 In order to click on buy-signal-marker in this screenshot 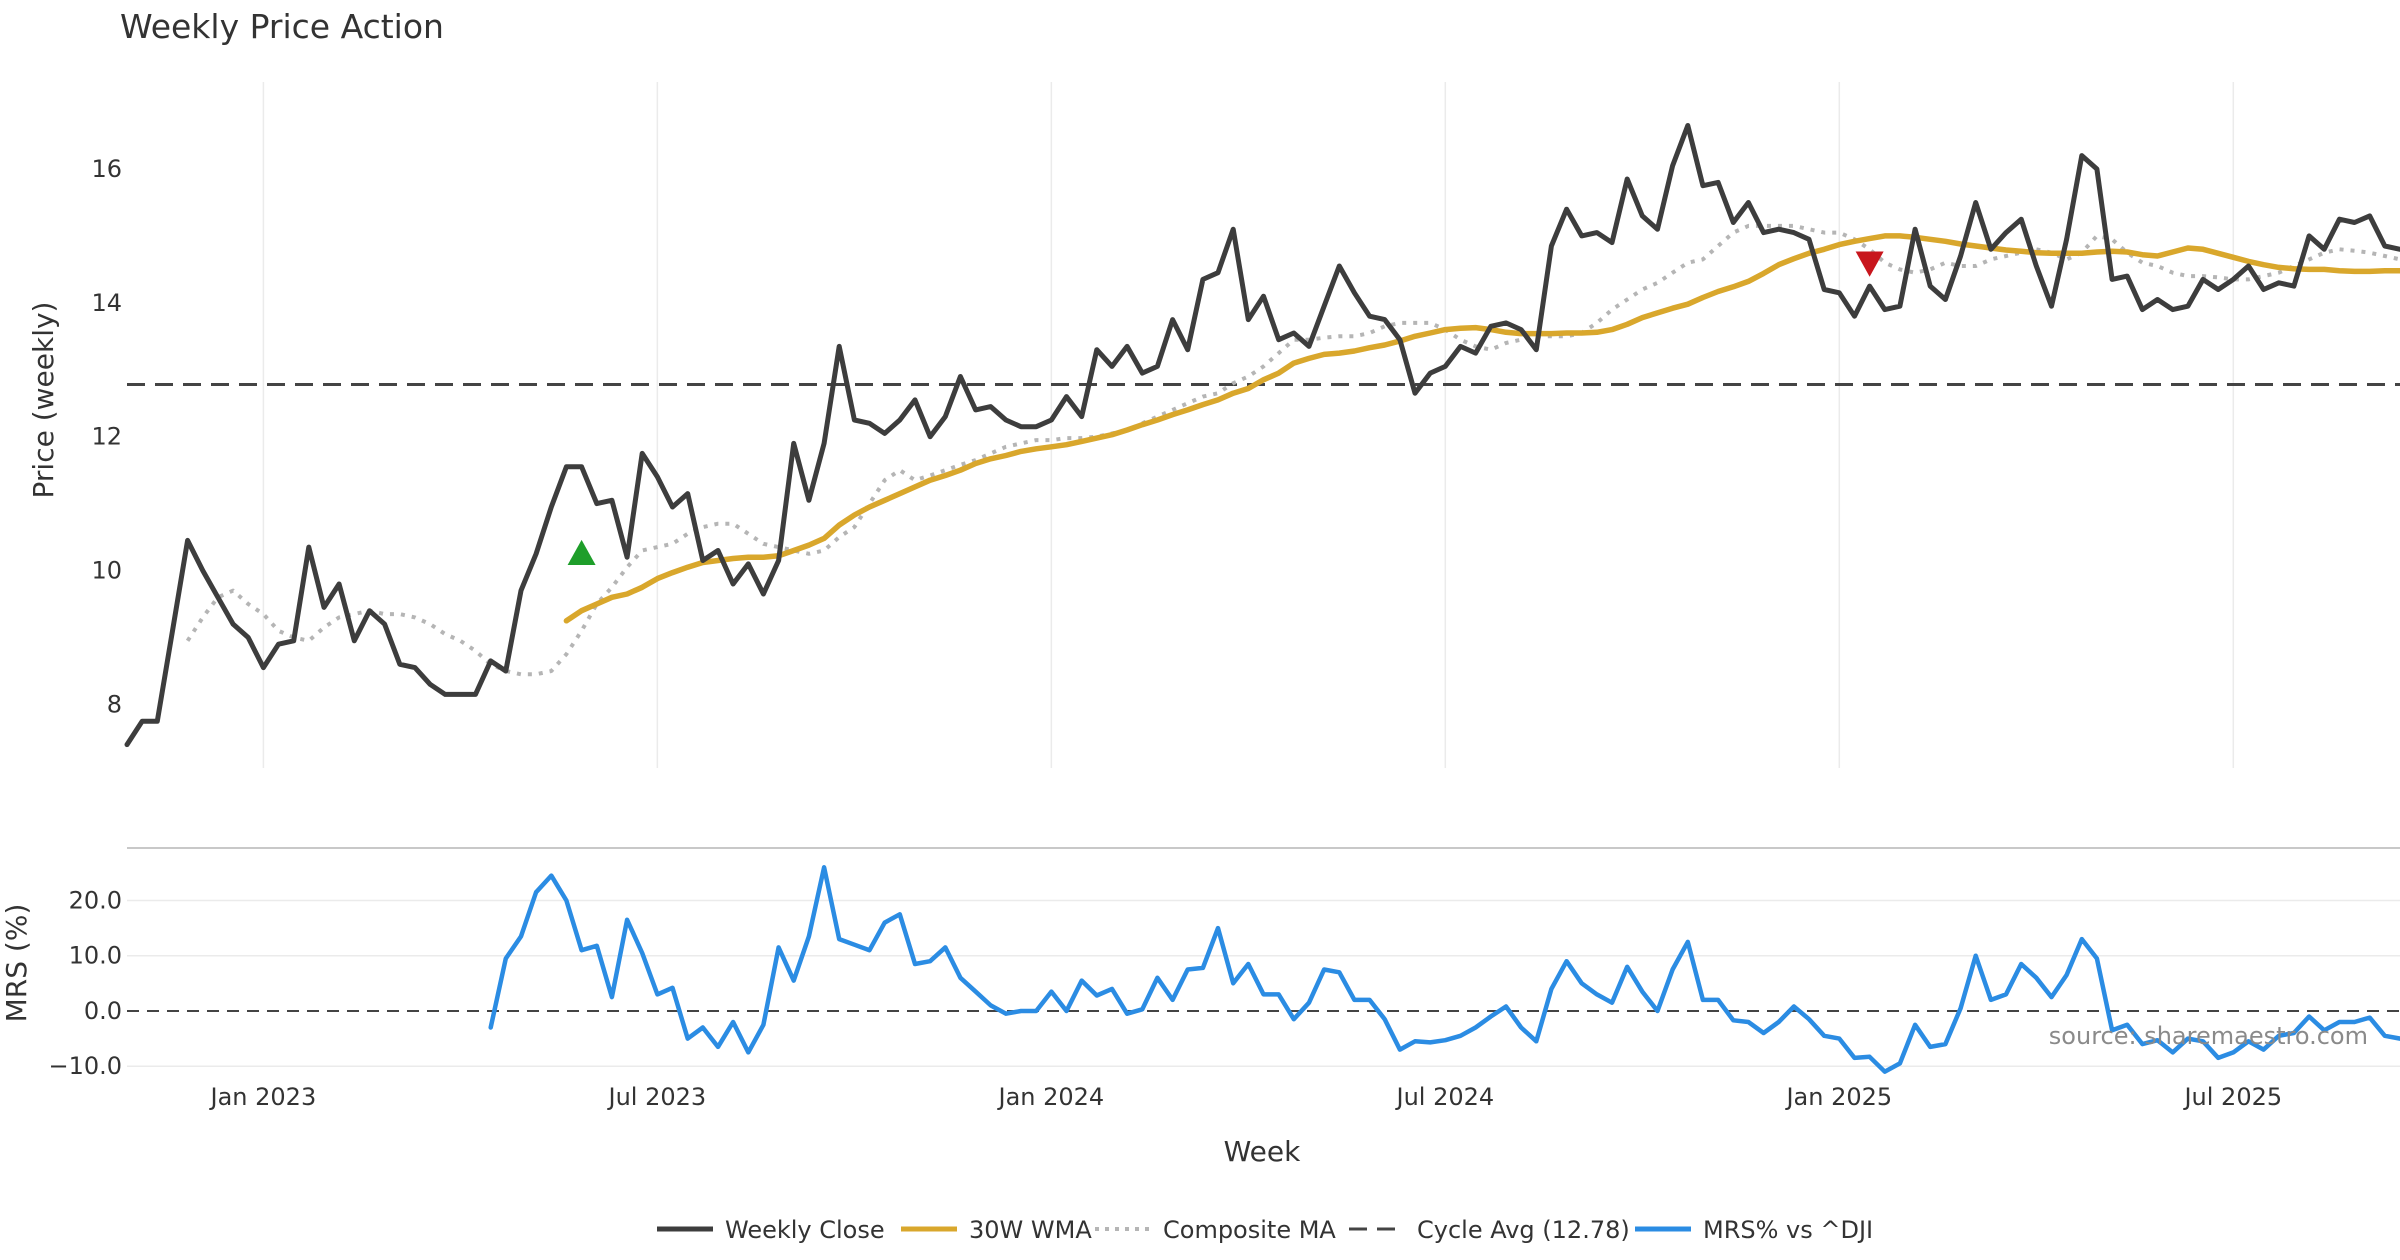, I will do `click(581, 552)`.